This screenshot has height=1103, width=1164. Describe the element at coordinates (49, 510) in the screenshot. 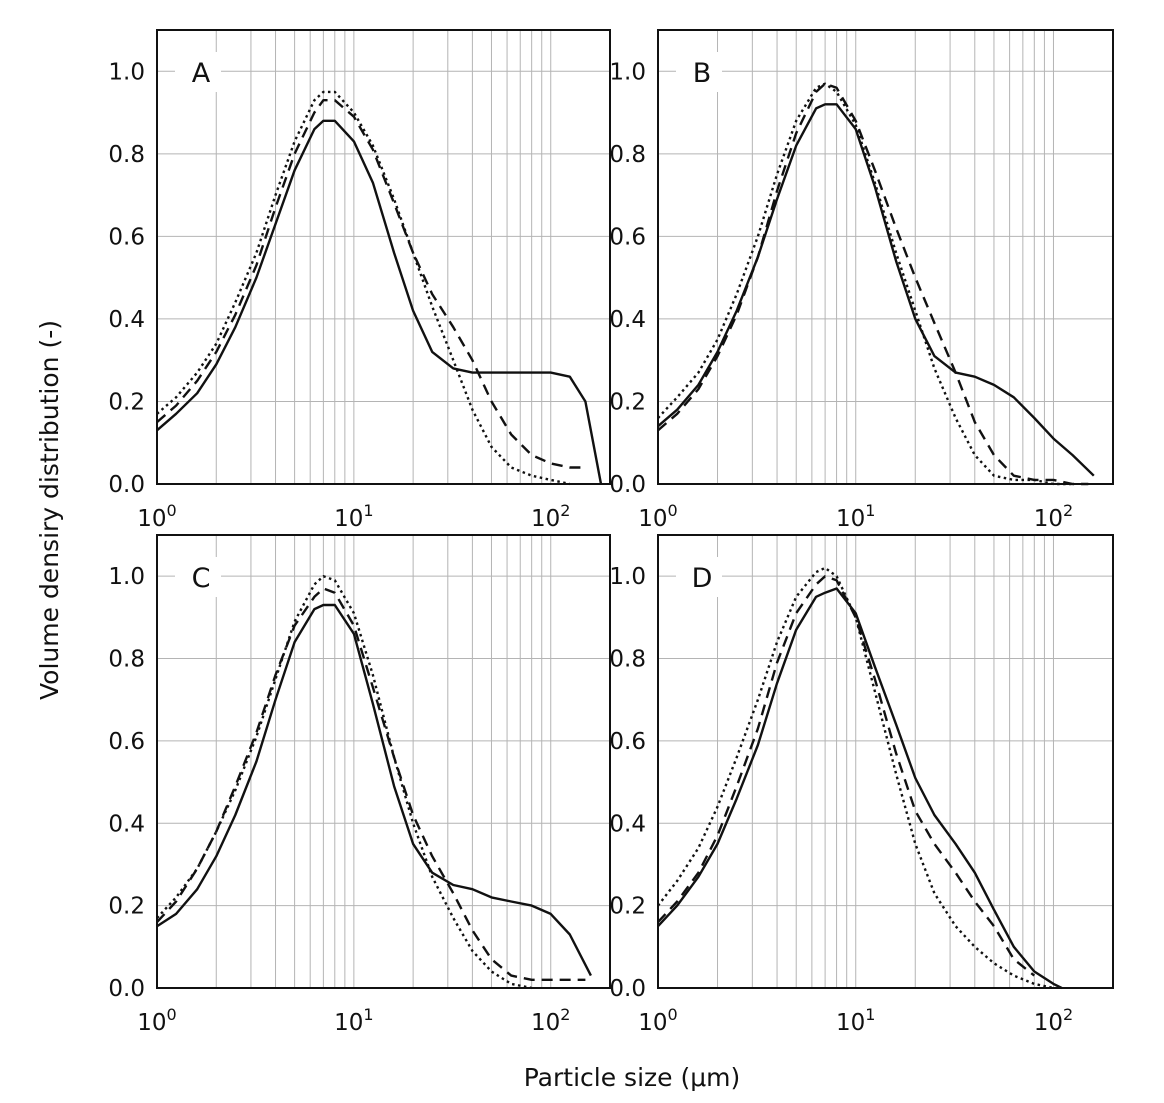

I see `y-axis-title: Volume densiry distribution (-)` at that location.